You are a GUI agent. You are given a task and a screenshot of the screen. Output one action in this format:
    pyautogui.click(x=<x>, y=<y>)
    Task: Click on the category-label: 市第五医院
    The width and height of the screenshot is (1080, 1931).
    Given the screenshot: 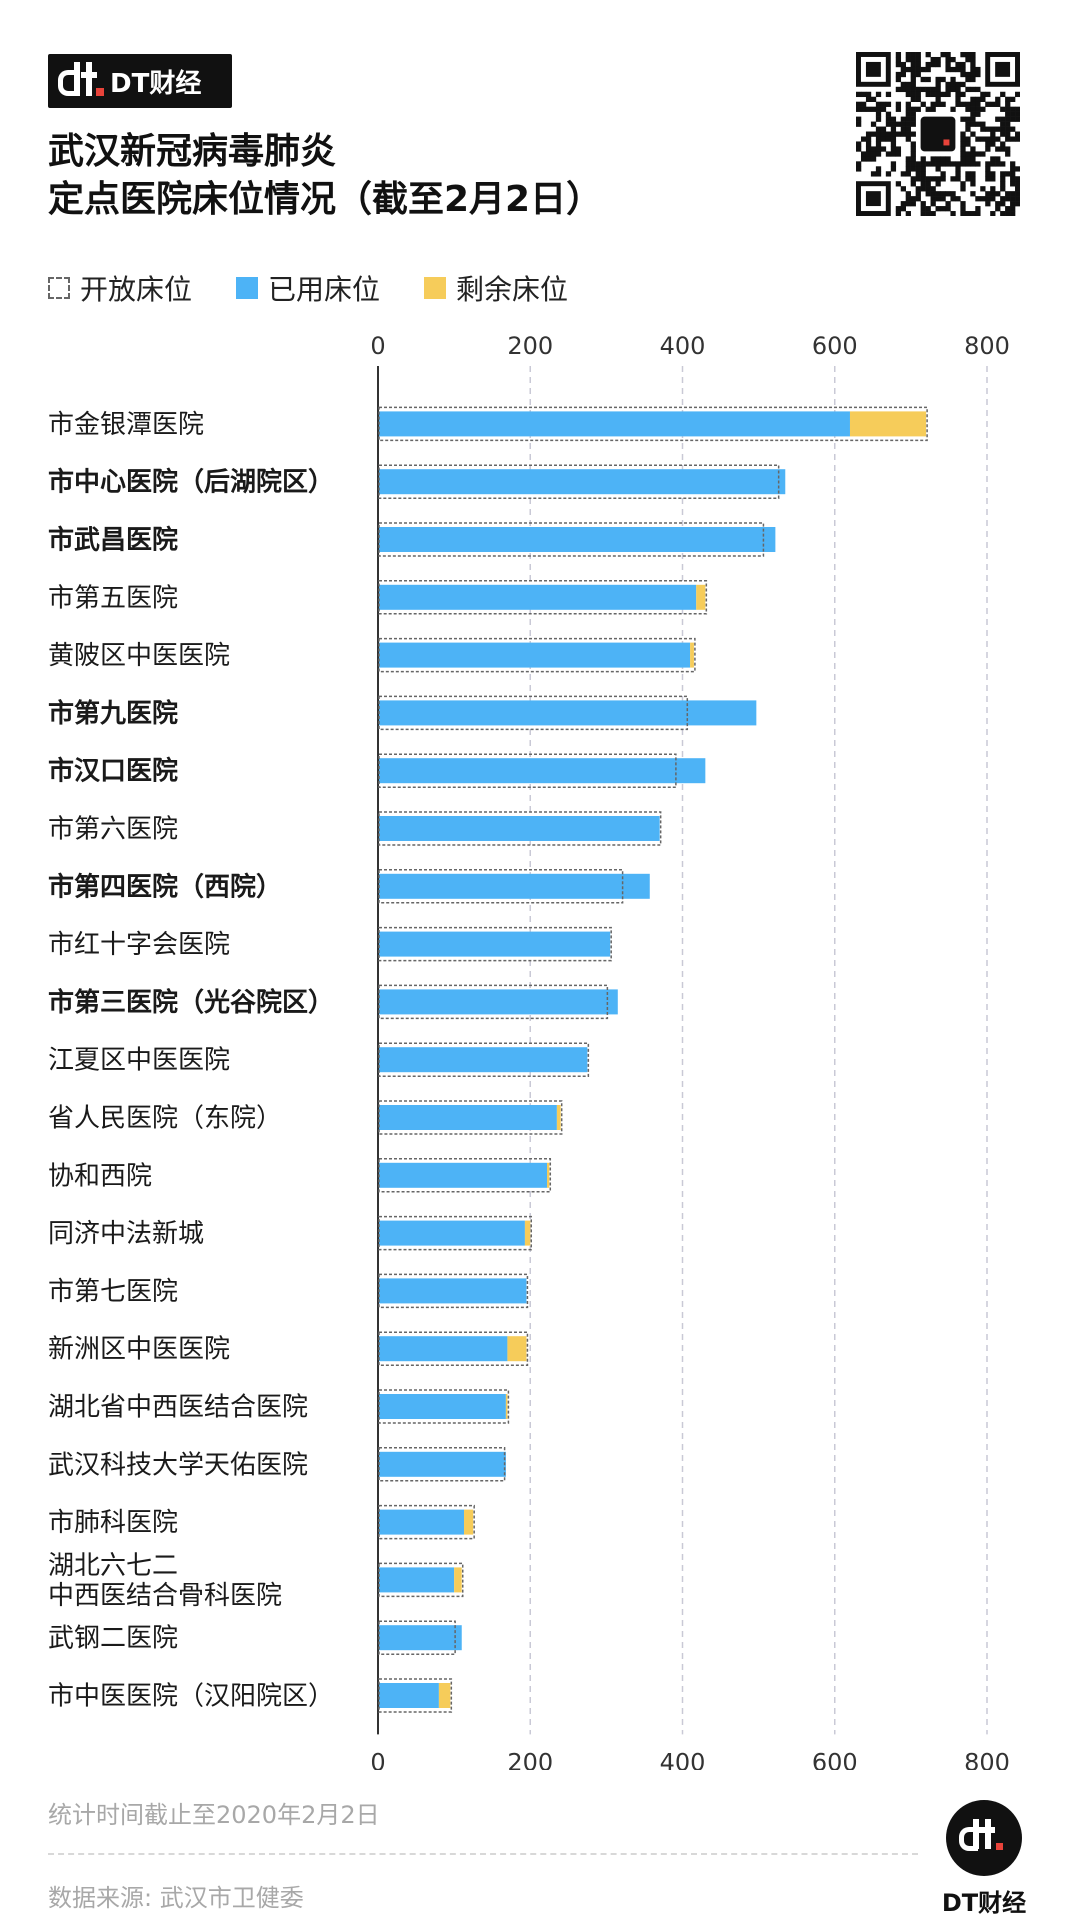 What is the action you would take?
    pyautogui.click(x=113, y=598)
    